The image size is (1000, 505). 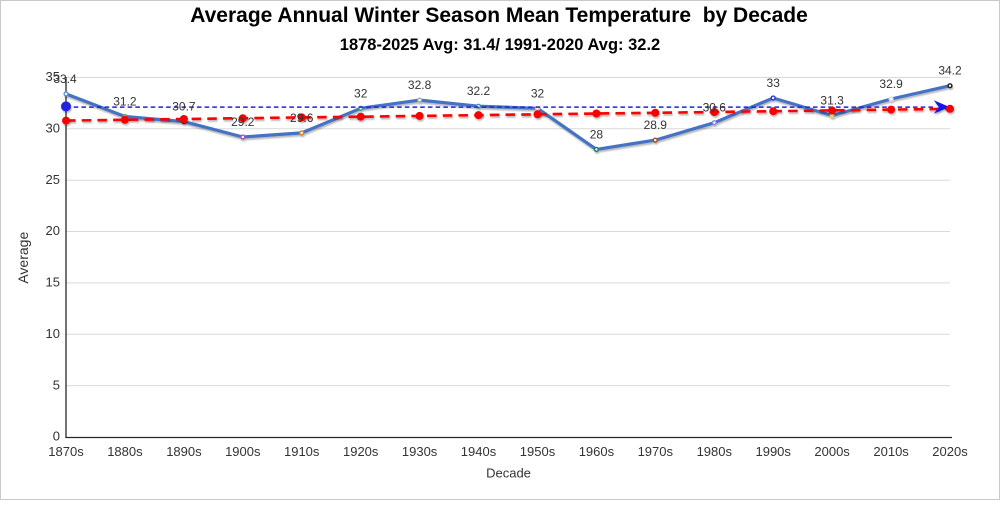 What do you see at coordinates (508, 473) in the screenshot?
I see `svg-text: Decade` at bounding box center [508, 473].